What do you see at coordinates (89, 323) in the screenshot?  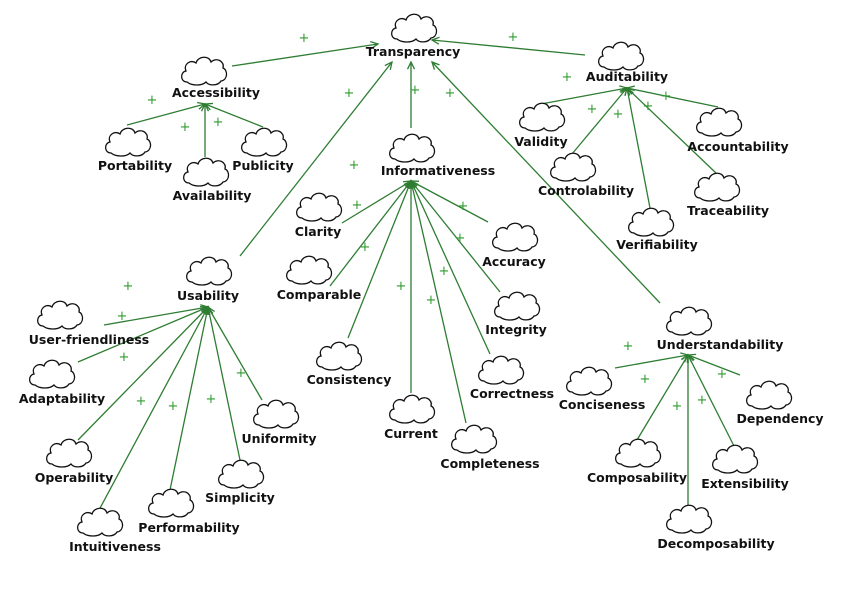 I see `node-user-friendliness: User-friendliness` at bounding box center [89, 323].